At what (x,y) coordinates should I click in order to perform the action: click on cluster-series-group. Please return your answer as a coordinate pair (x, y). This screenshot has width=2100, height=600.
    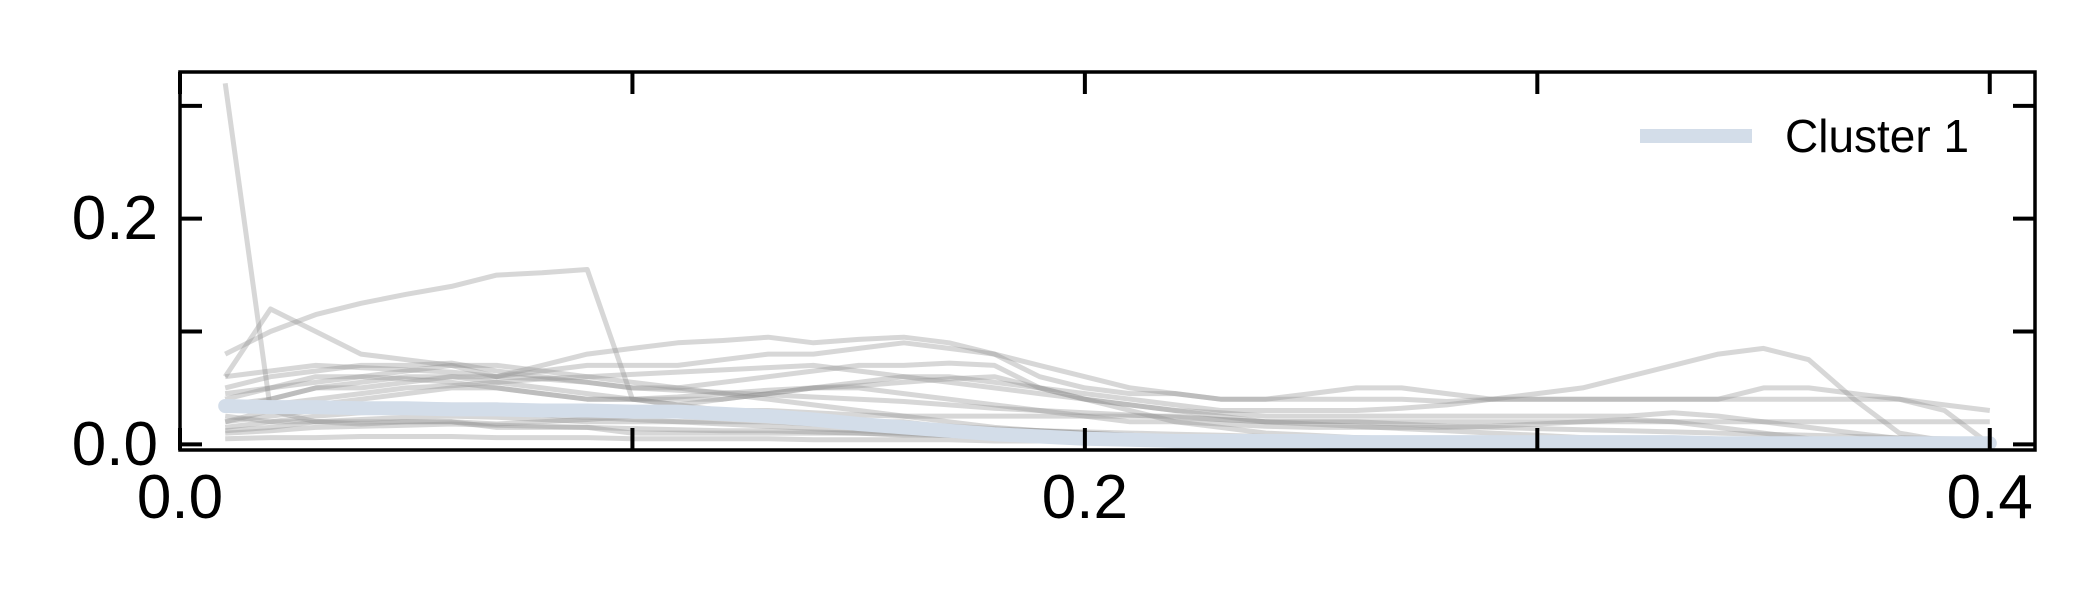
    Looking at the image, I should click on (1107, 425).